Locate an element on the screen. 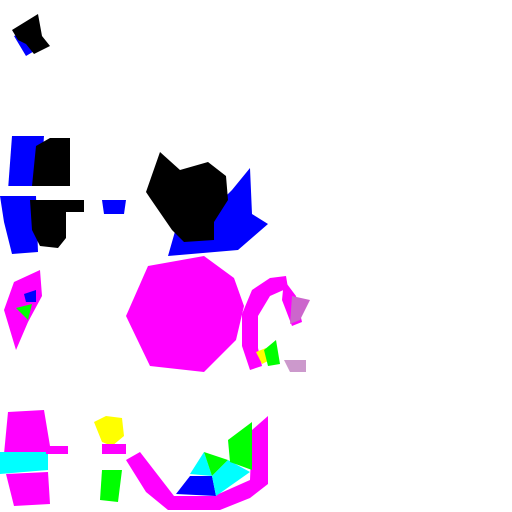 Image resolution: width=512 pixels, height=512 pixels. fragment-top-left-wedge is located at coordinates (31, 35).